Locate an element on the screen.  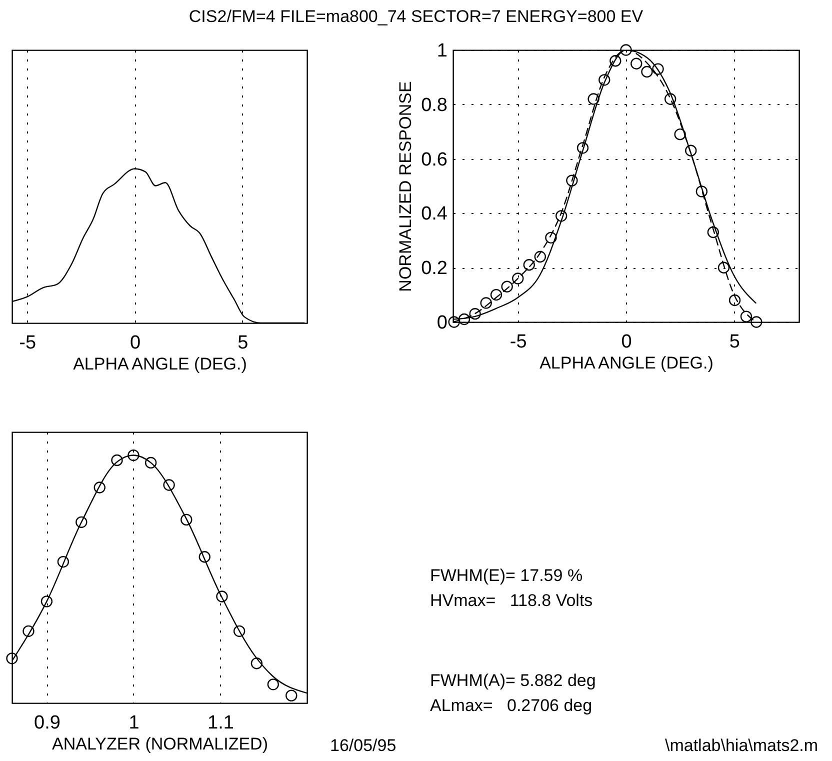
y-tick-label: 0 is located at coordinates (442, 323).